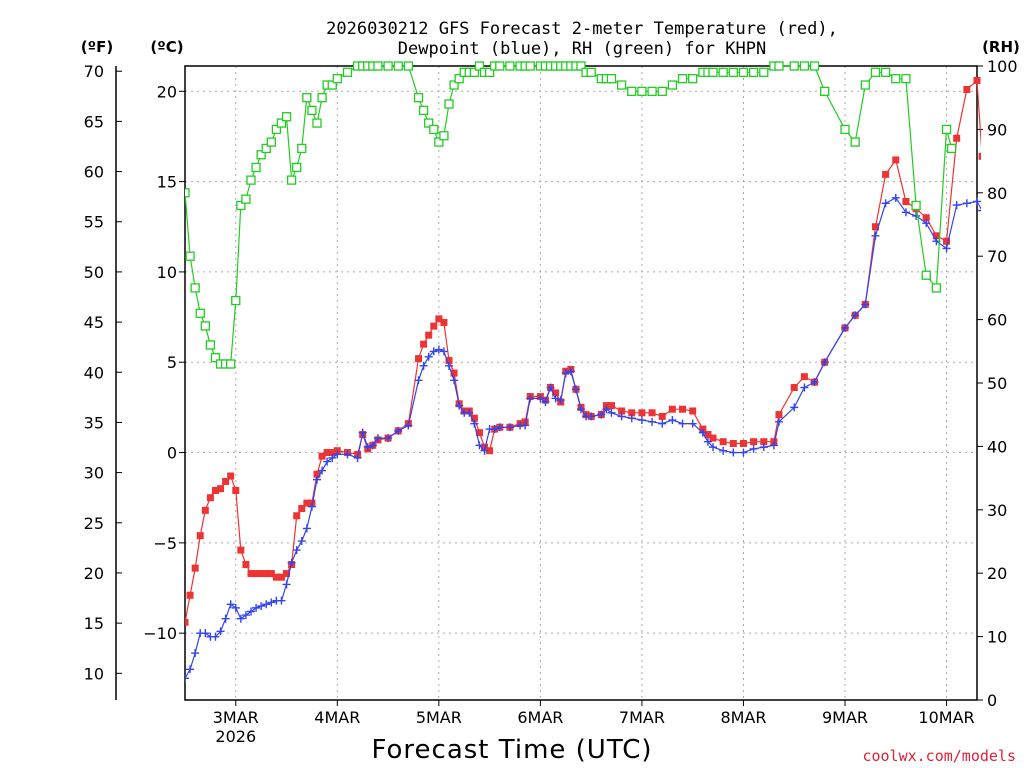 The image size is (1024, 768). What do you see at coordinates (236, 717) in the screenshot?
I see `x-tick-label: 3MAR` at bounding box center [236, 717].